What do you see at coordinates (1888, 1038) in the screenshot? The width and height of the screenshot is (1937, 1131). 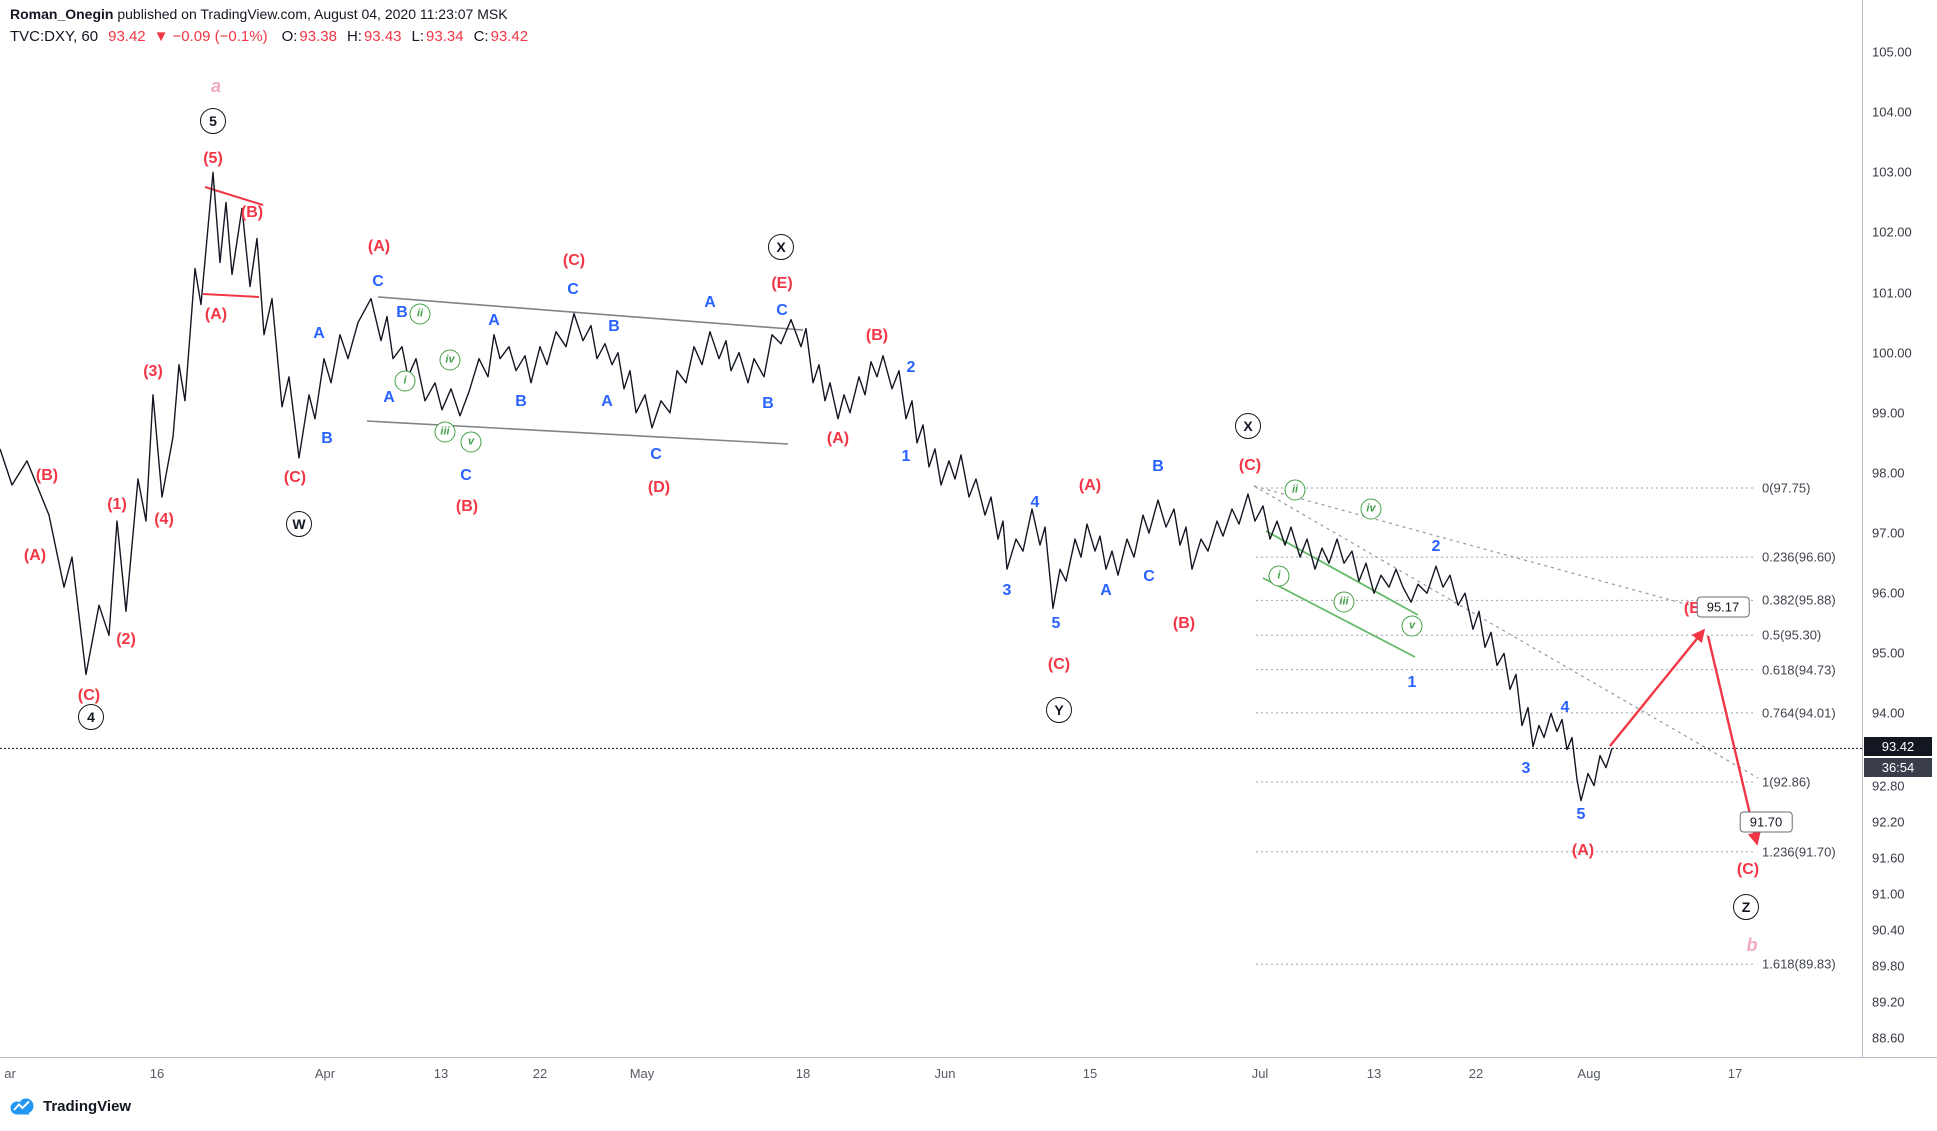 I see `price-tick: 88.60` at bounding box center [1888, 1038].